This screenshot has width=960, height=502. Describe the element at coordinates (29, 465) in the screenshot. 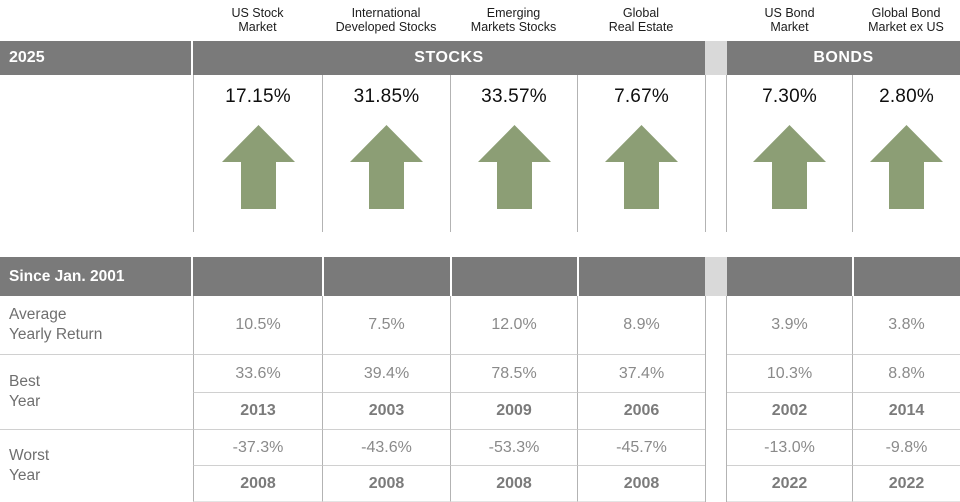

I see `row-label-worst-year: Worst Year` at that location.